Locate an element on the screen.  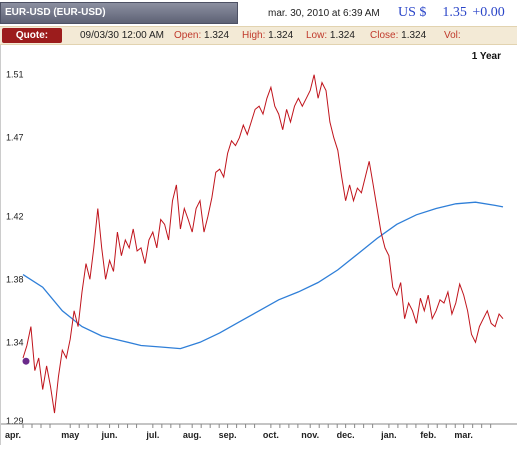
y-tick-label: 1.34 is located at coordinates (15, 342).